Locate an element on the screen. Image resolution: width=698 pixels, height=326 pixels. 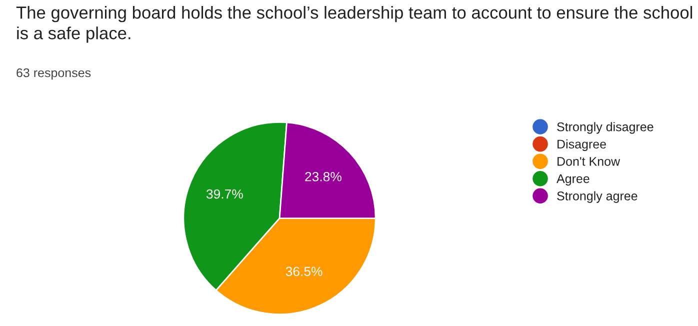
legend-label: Disagree is located at coordinates (582, 145).